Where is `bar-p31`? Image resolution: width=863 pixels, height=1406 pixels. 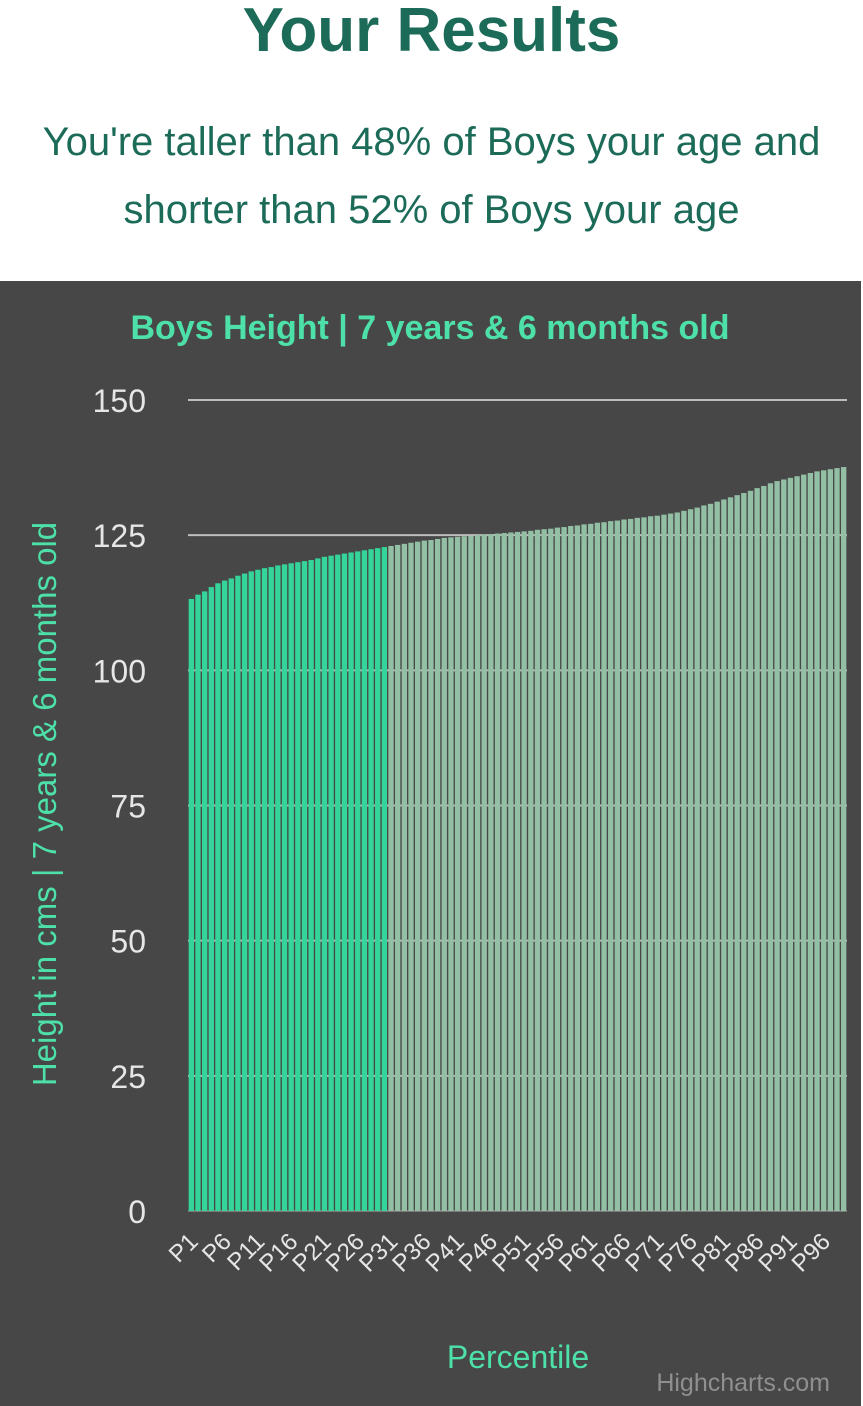 bar-p31 is located at coordinates (391, 878).